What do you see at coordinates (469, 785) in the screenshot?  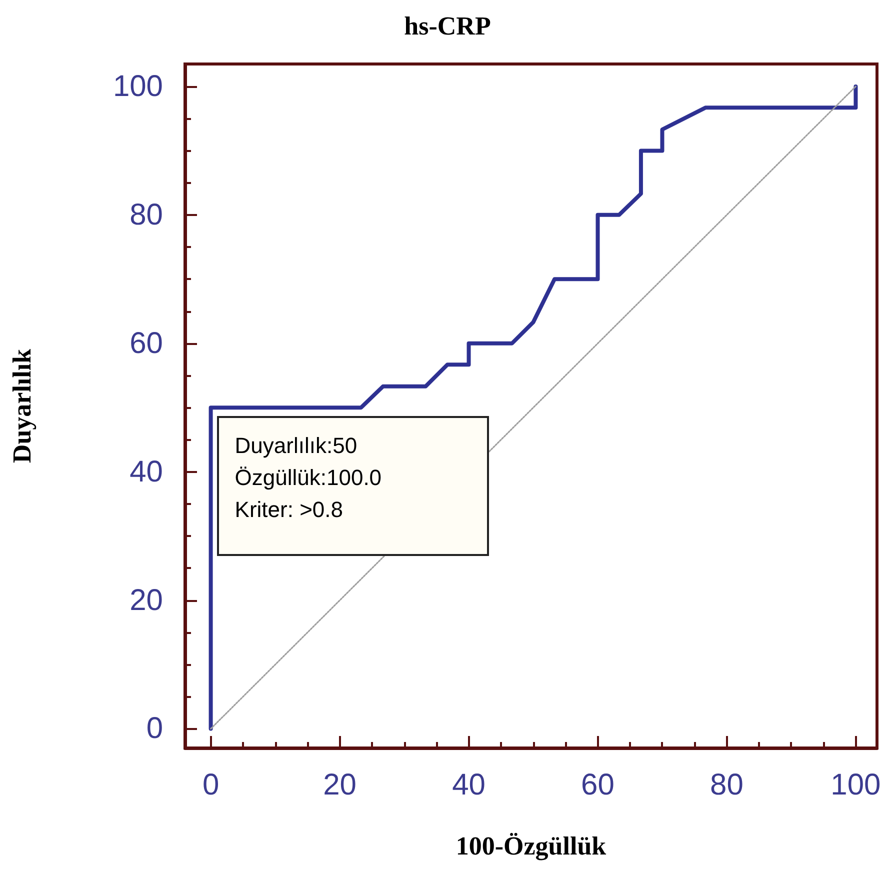 I see `x-tick-label: 40` at bounding box center [469, 785].